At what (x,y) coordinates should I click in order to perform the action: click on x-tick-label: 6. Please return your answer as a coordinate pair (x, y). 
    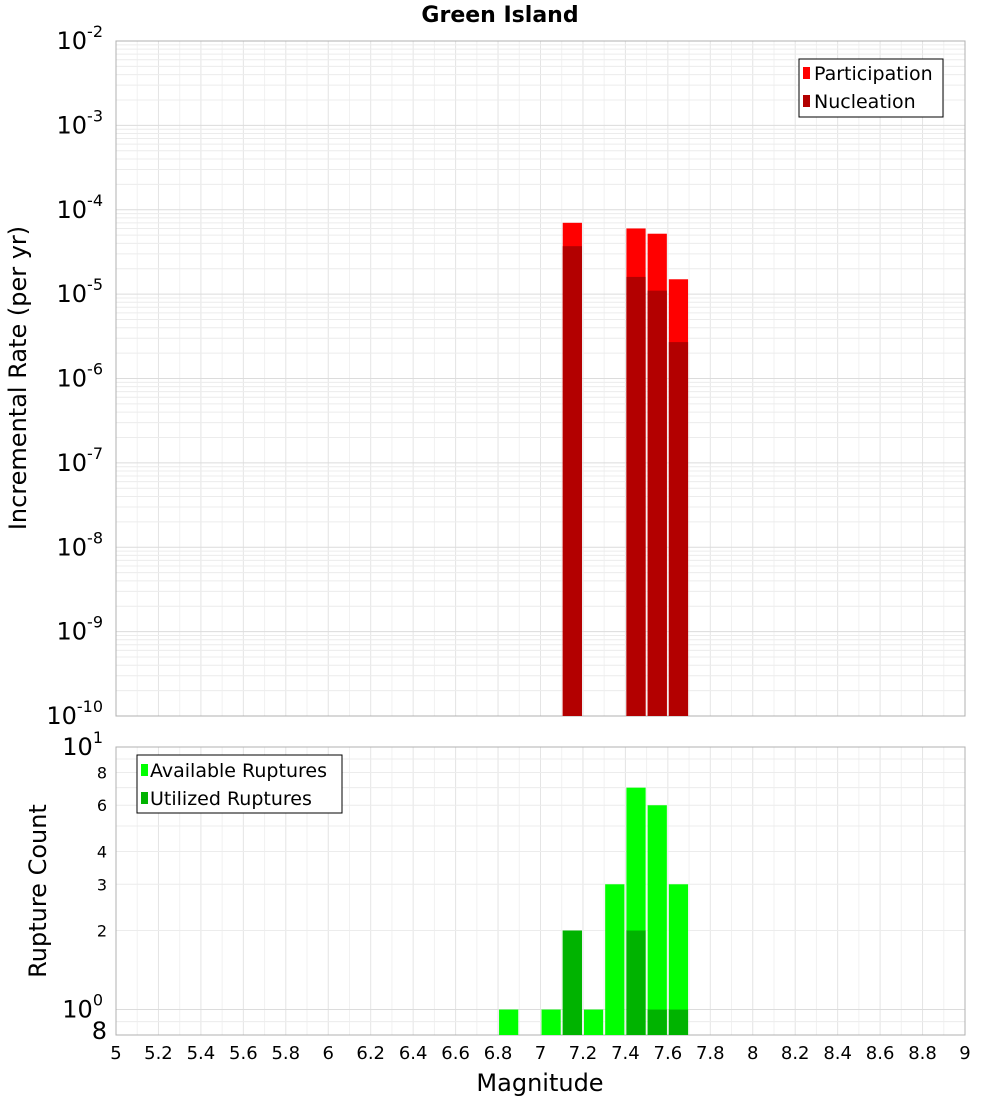
    Looking at the image, I should click on (328, 1053).